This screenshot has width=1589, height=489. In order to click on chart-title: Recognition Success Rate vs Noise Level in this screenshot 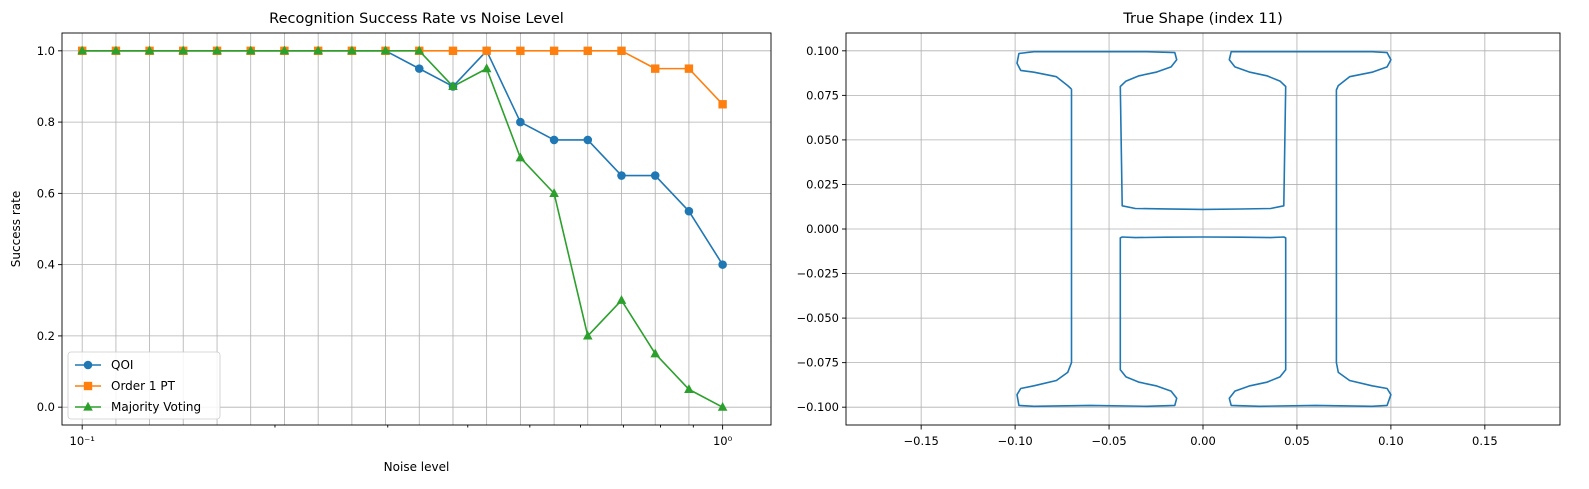, I will do `click(416, 19)`.